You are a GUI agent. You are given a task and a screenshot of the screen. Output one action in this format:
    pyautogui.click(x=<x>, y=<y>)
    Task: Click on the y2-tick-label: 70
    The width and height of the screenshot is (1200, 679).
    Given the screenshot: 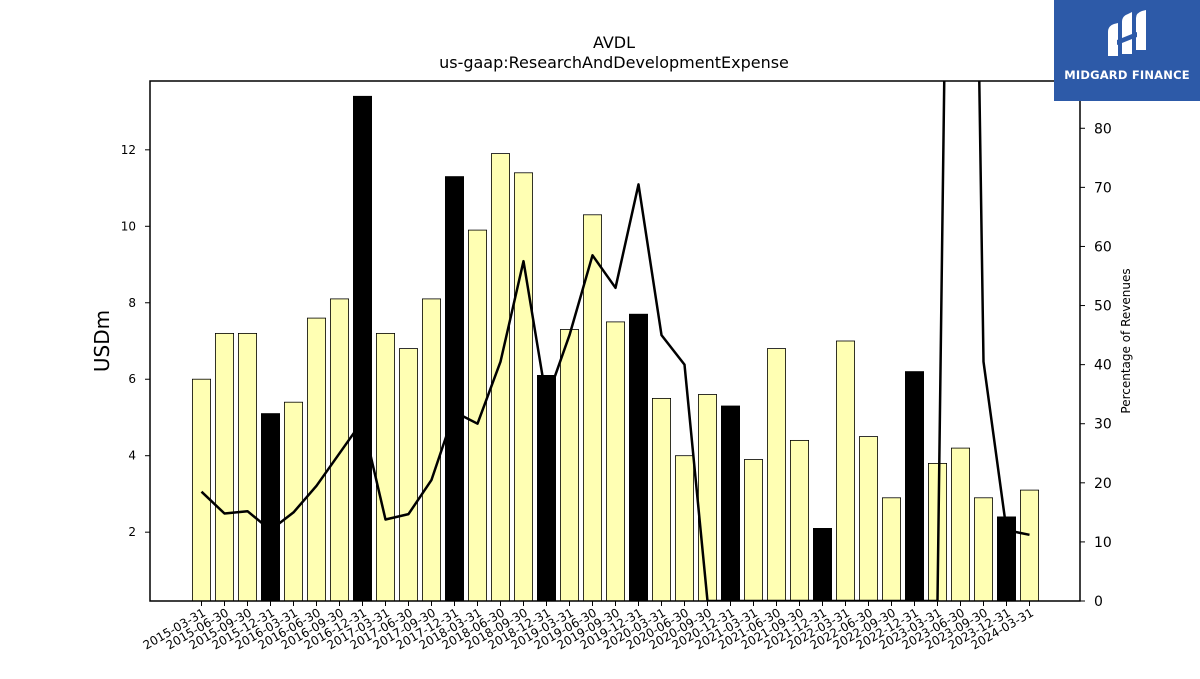 What is the action you would take?
    pyautogui.click(x=1103, y=188)
    